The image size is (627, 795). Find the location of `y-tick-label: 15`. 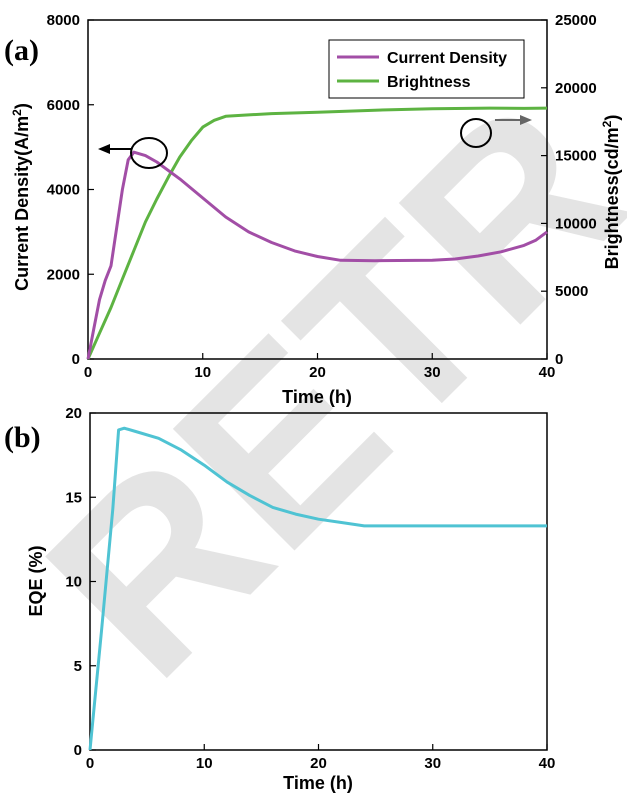

y-tick-label: 15 is located at coordinates (73, 497).